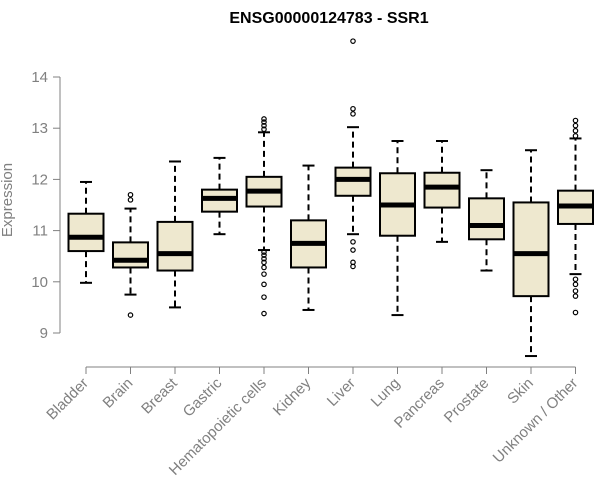  Describe the element at coordinates (219, 196) in the screenshot. I see `box-gastric` at that location.